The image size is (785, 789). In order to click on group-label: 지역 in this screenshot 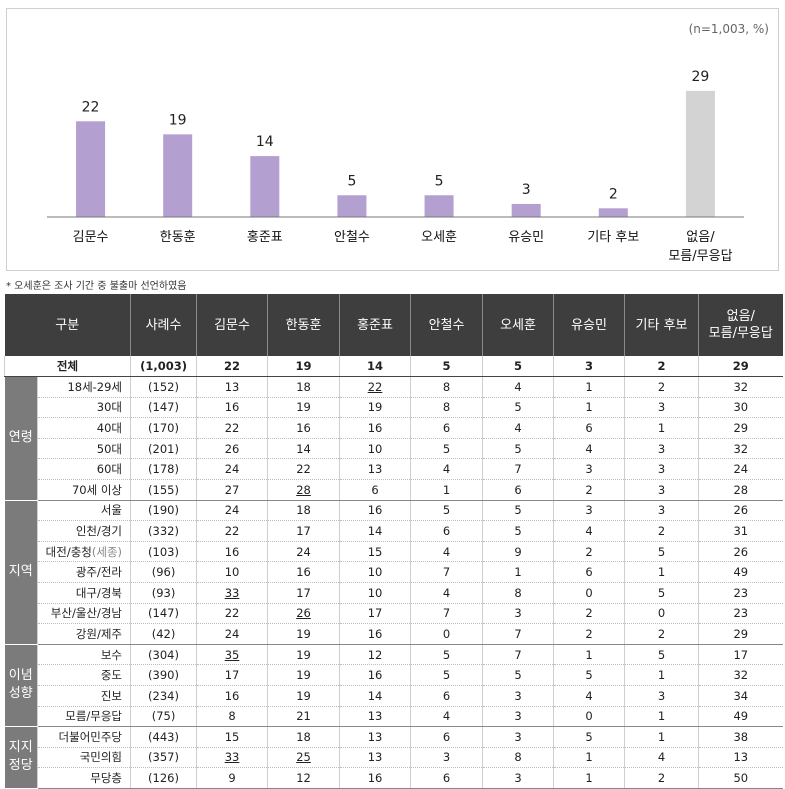, I will do `click(21, 572)`.